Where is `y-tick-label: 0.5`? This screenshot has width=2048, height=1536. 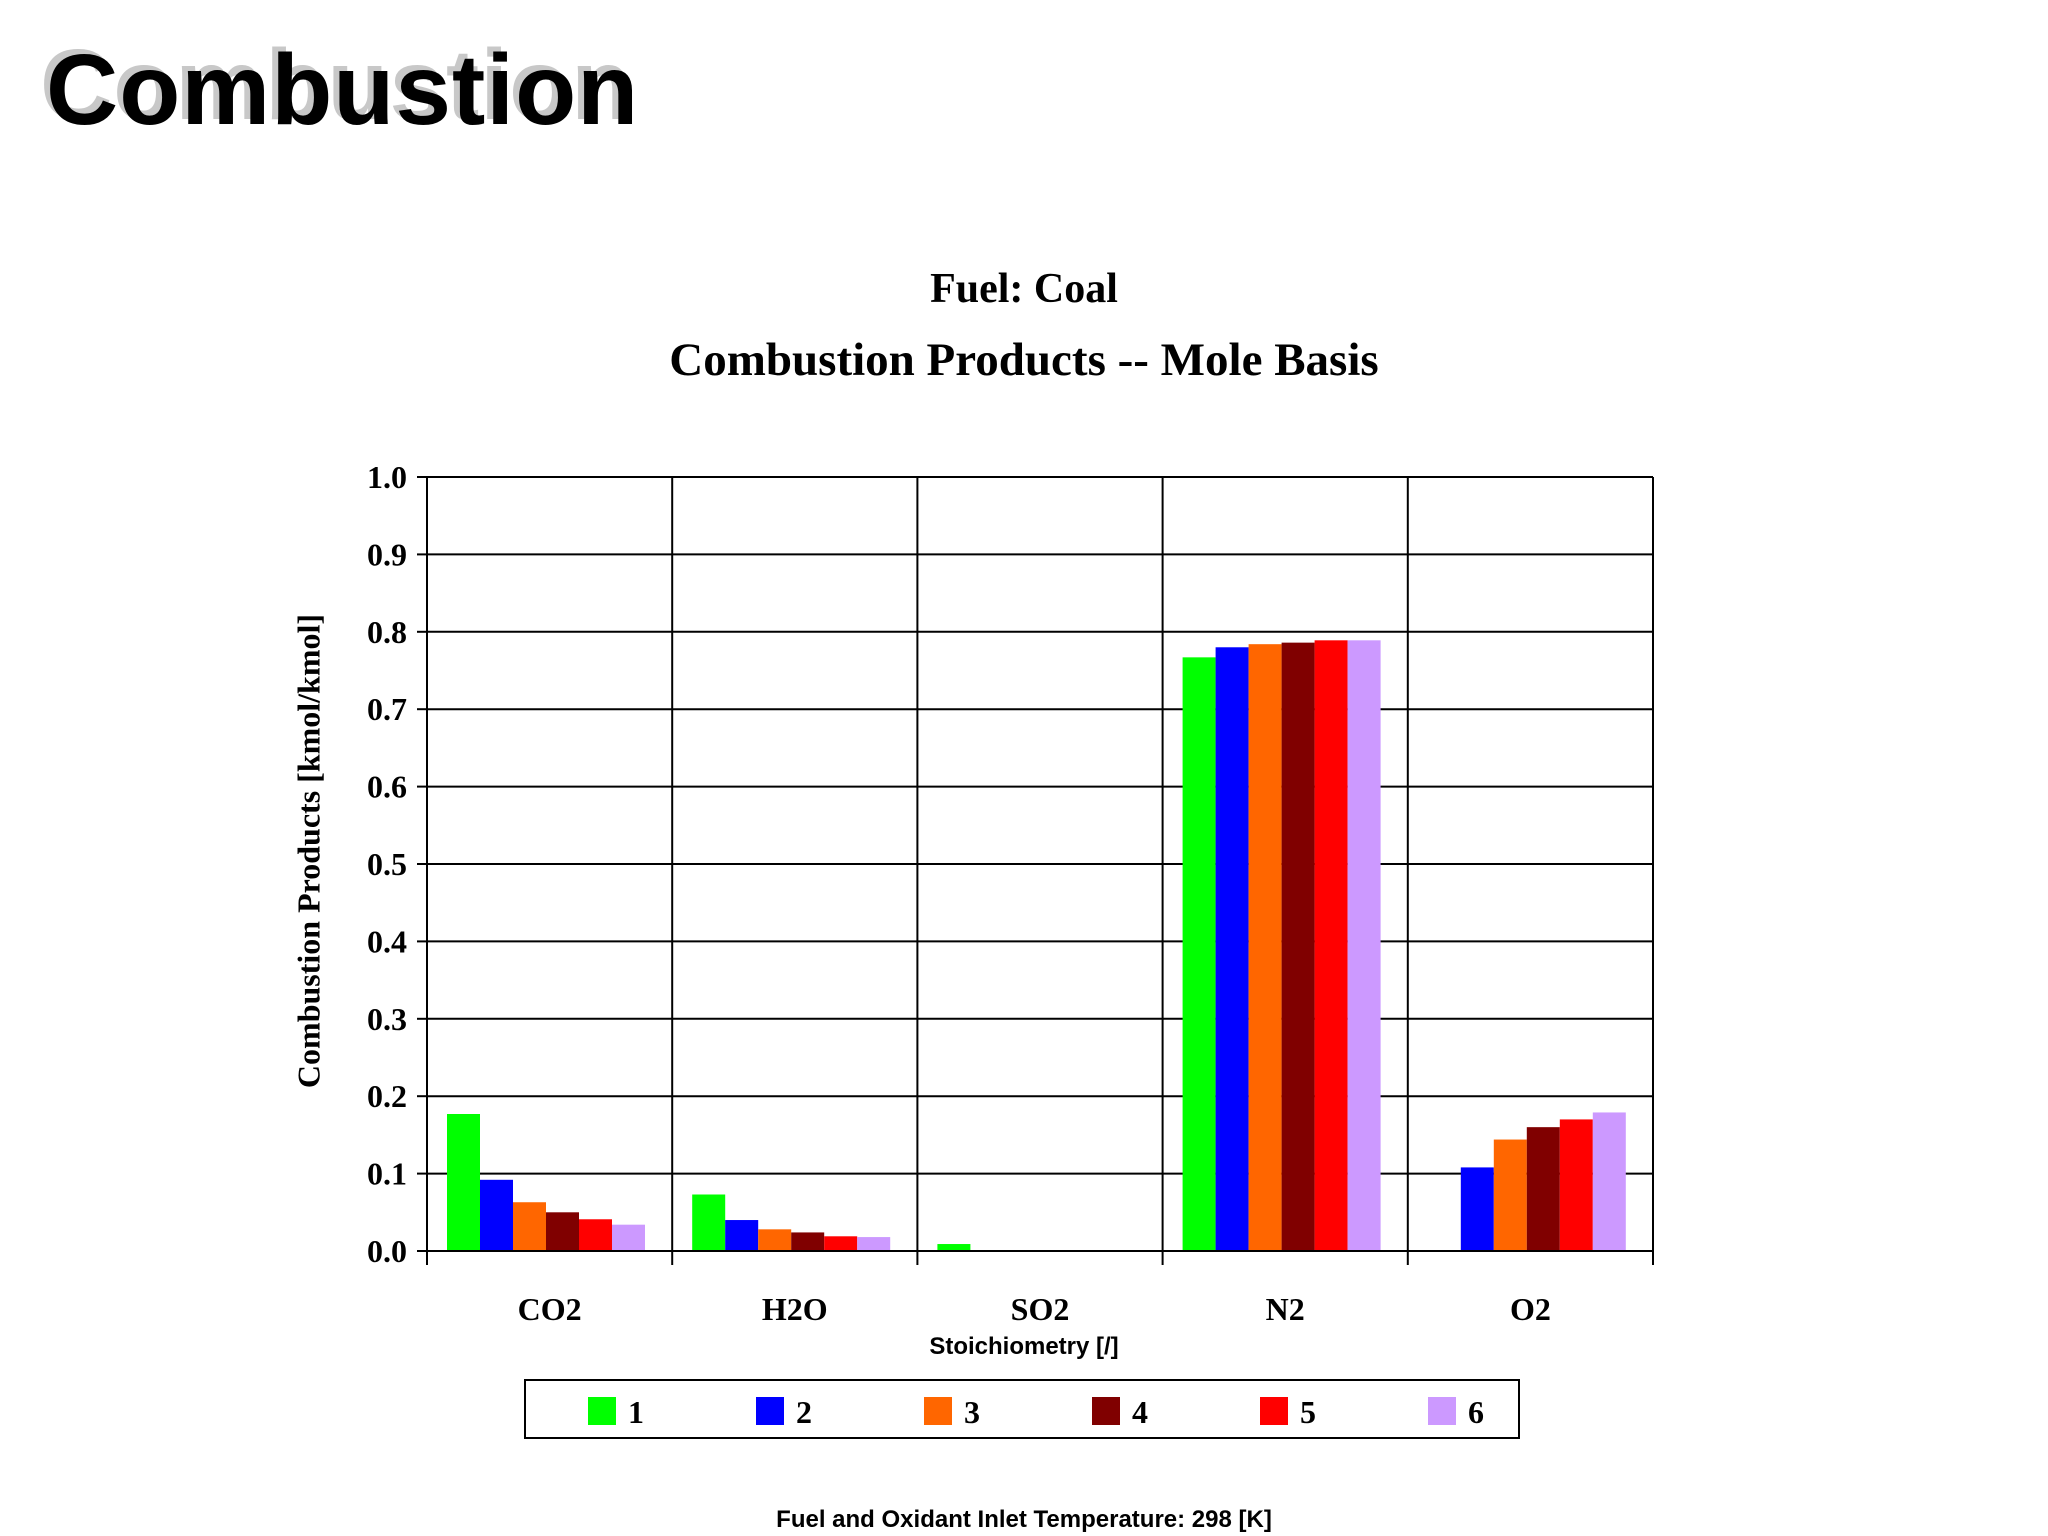 y-tick-label: 0.5 is located at coordinates (387, 864).